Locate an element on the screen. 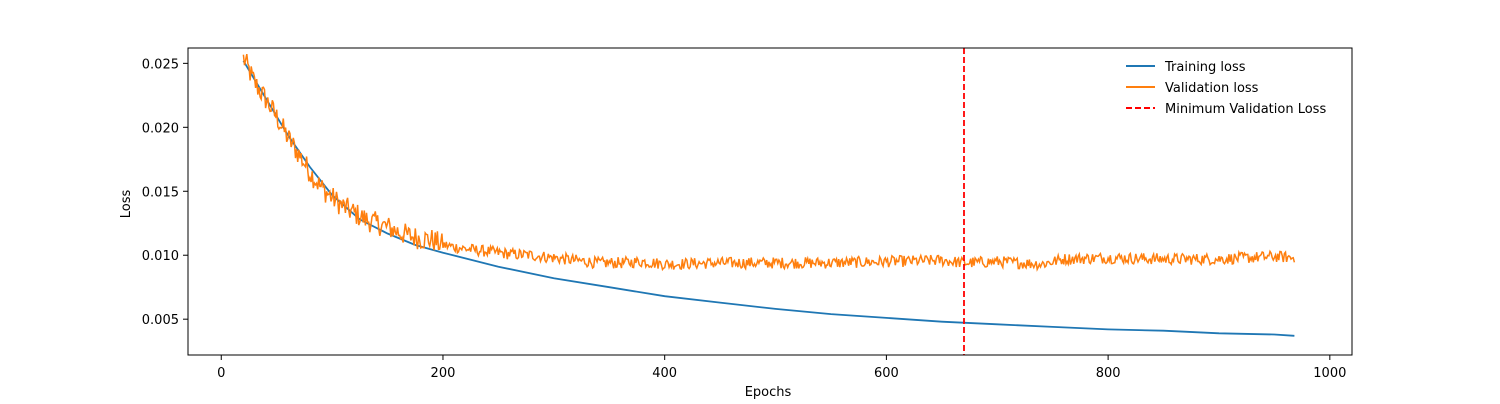  legend-label-validation-loss: Validation loss is located at coordinates (1212, 88).